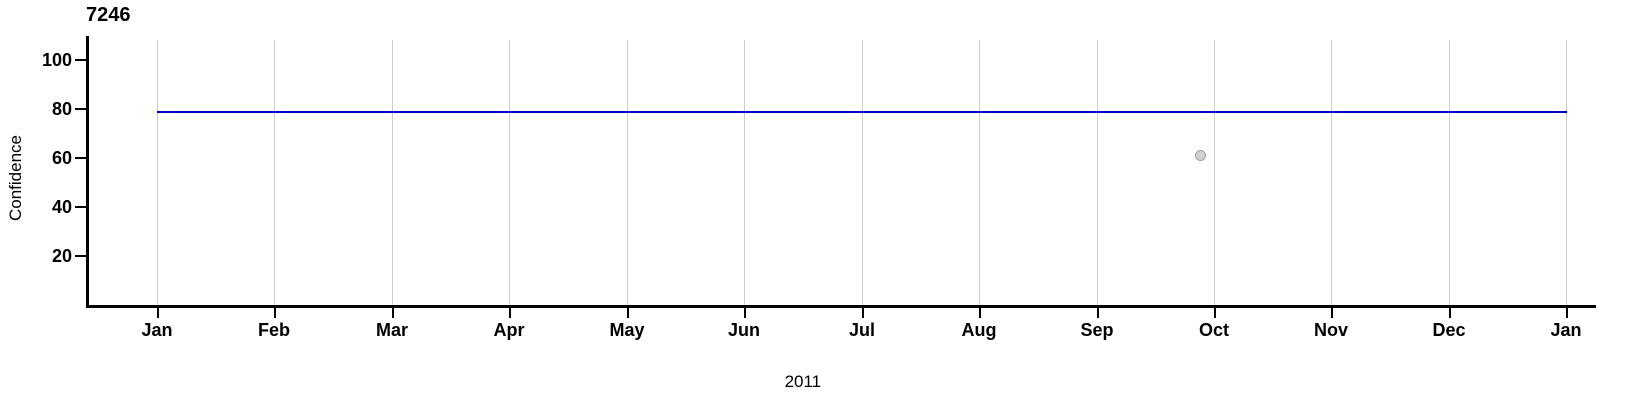  I want to click on x-tick-label: Nov, so click(1330, 330).